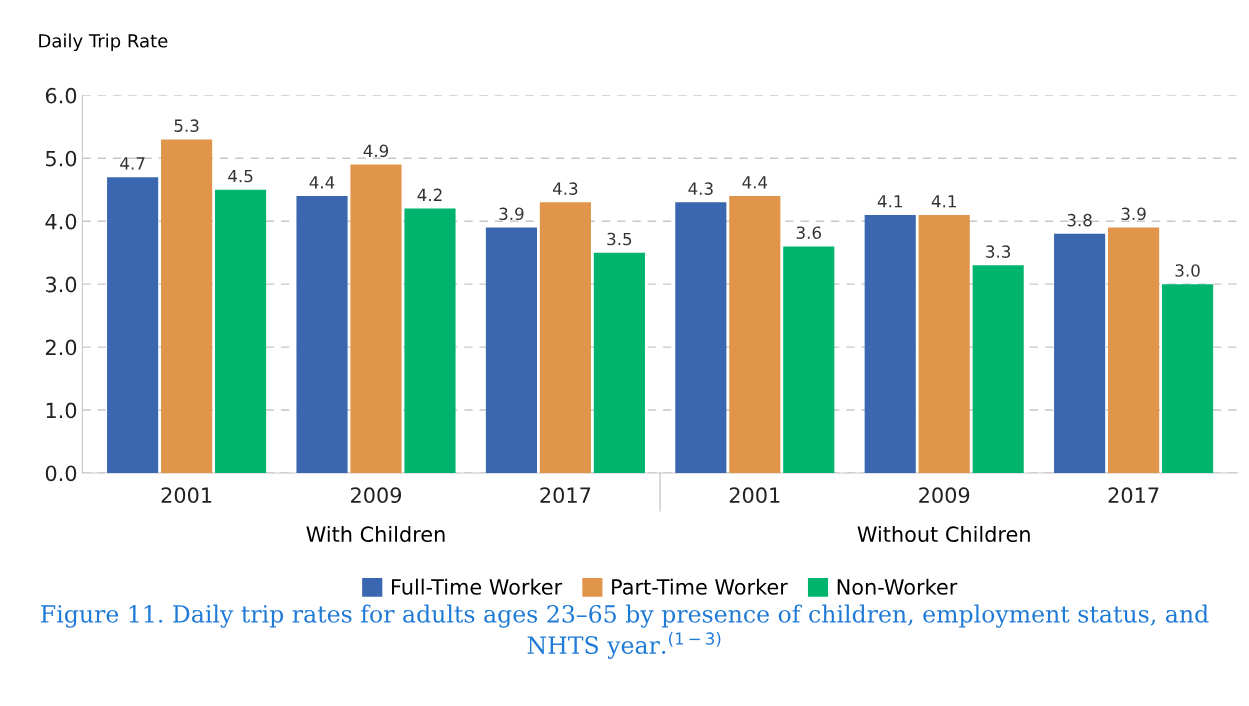 Image resolution: width=1249 pixels, height=706 pixels. What do you see at coordinates (700, 586) in the screenshot?
I see `legend-label: Part-Time Worker` at bounding box center [700, 586].